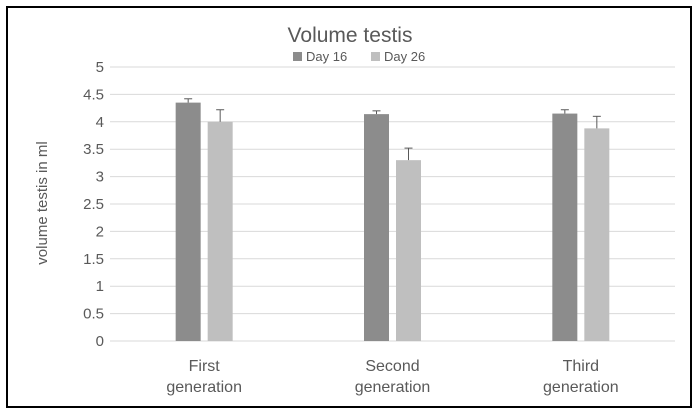 The image size is (700, 415). I want to click on legend-label: Day 16, so click(326, 56).